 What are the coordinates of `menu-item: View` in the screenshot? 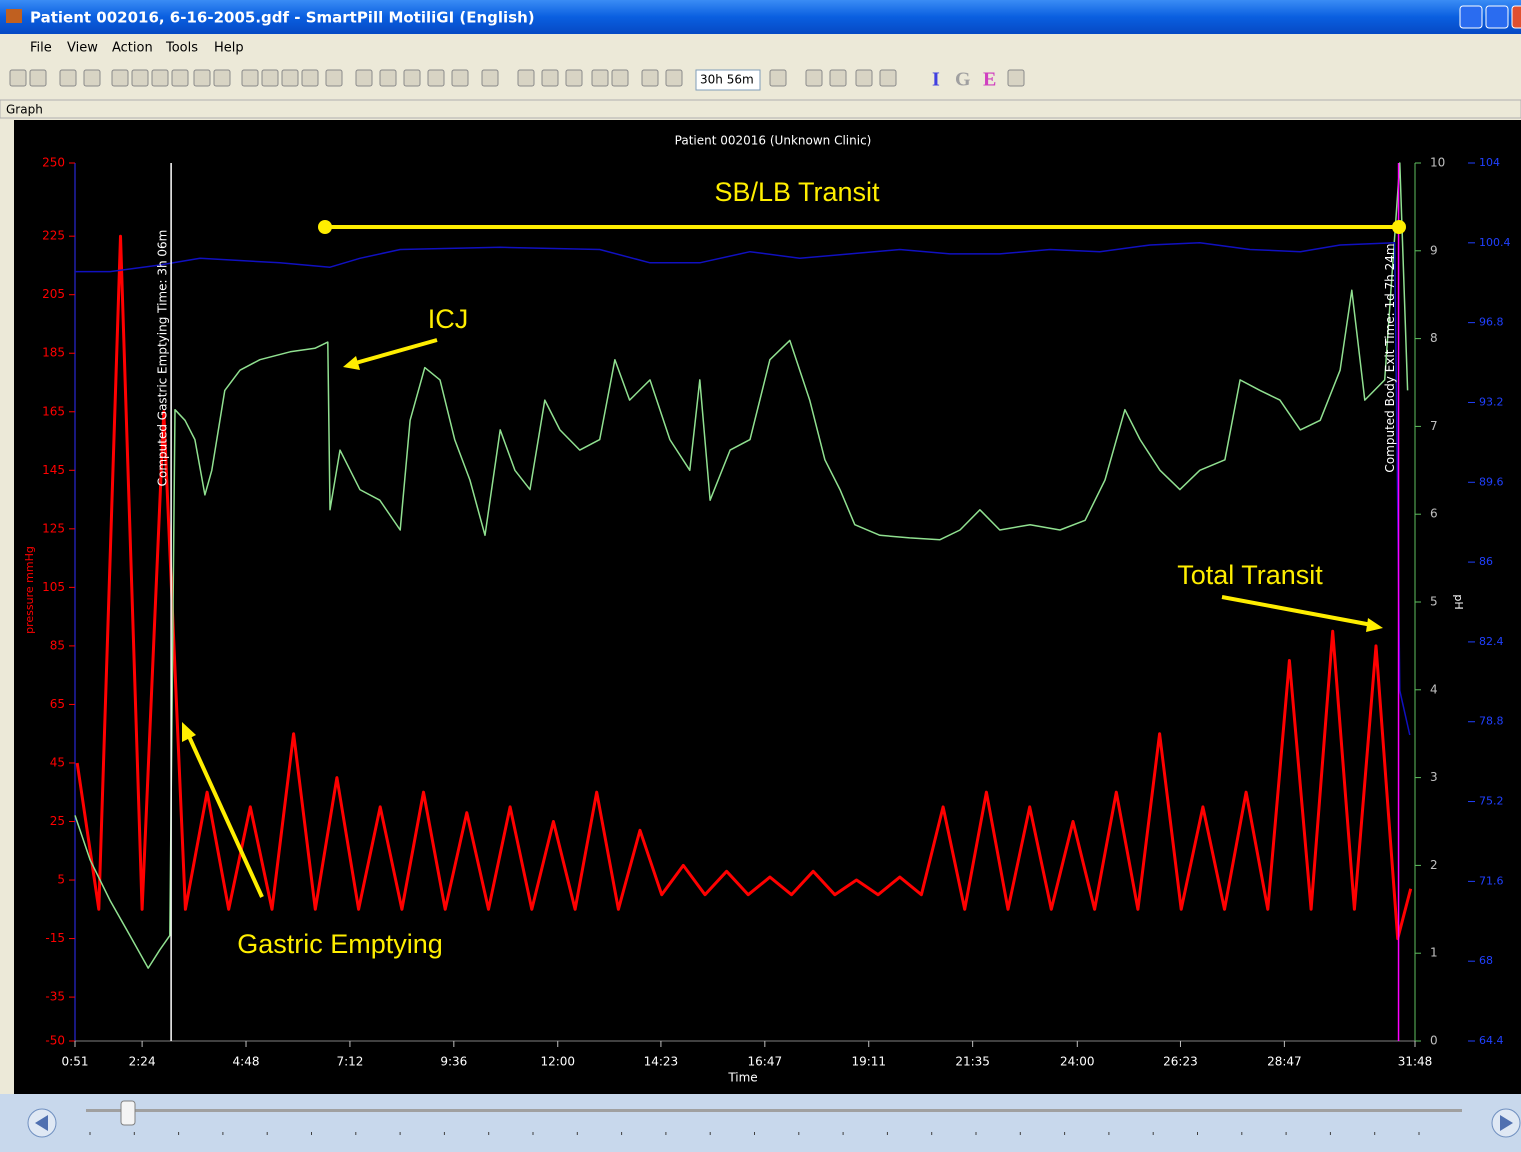 It's located at (82, 48).